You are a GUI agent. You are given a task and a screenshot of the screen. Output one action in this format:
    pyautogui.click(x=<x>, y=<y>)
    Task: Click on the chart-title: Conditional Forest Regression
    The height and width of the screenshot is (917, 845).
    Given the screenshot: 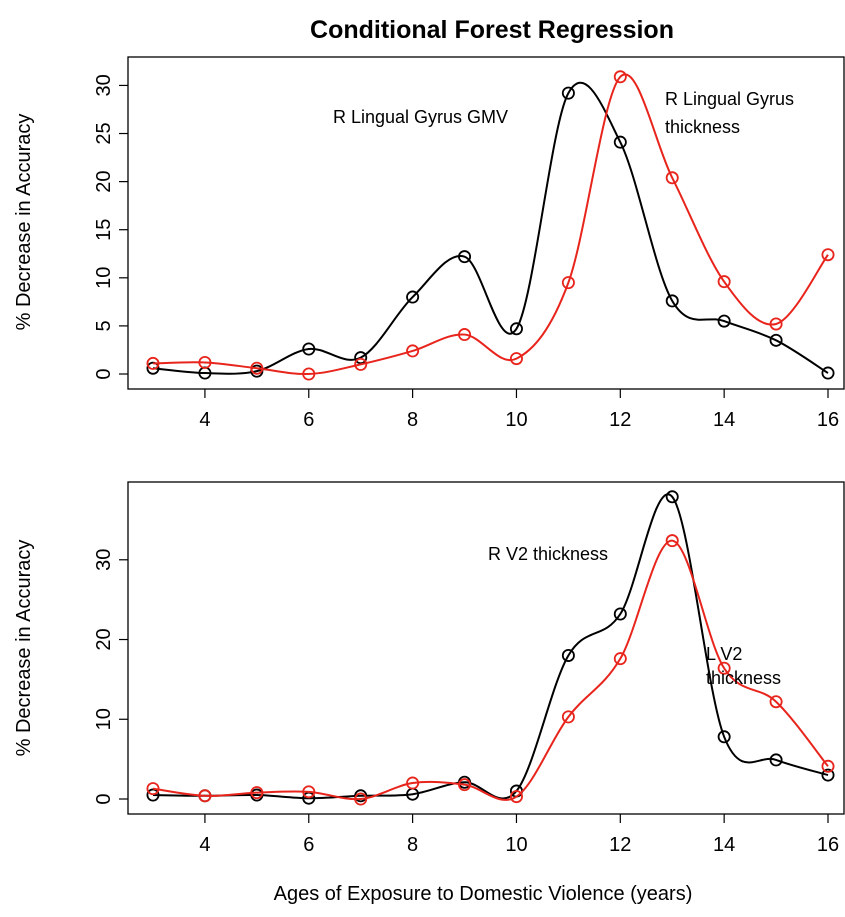 What is the action you would take?
    pyautogui.click(x=492, y=30)
    